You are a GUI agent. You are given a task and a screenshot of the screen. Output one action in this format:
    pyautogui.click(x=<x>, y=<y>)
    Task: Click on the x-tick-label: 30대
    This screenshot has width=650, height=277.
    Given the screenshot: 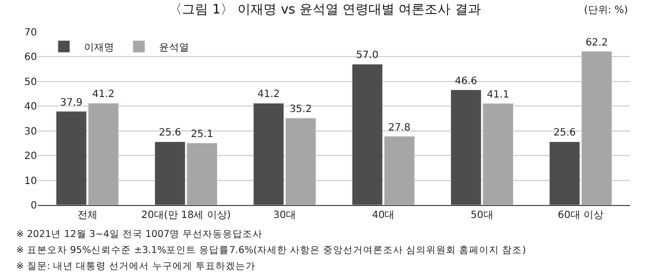 What is the action you would take?
    pyautogui.click(x=284, y=215)
    